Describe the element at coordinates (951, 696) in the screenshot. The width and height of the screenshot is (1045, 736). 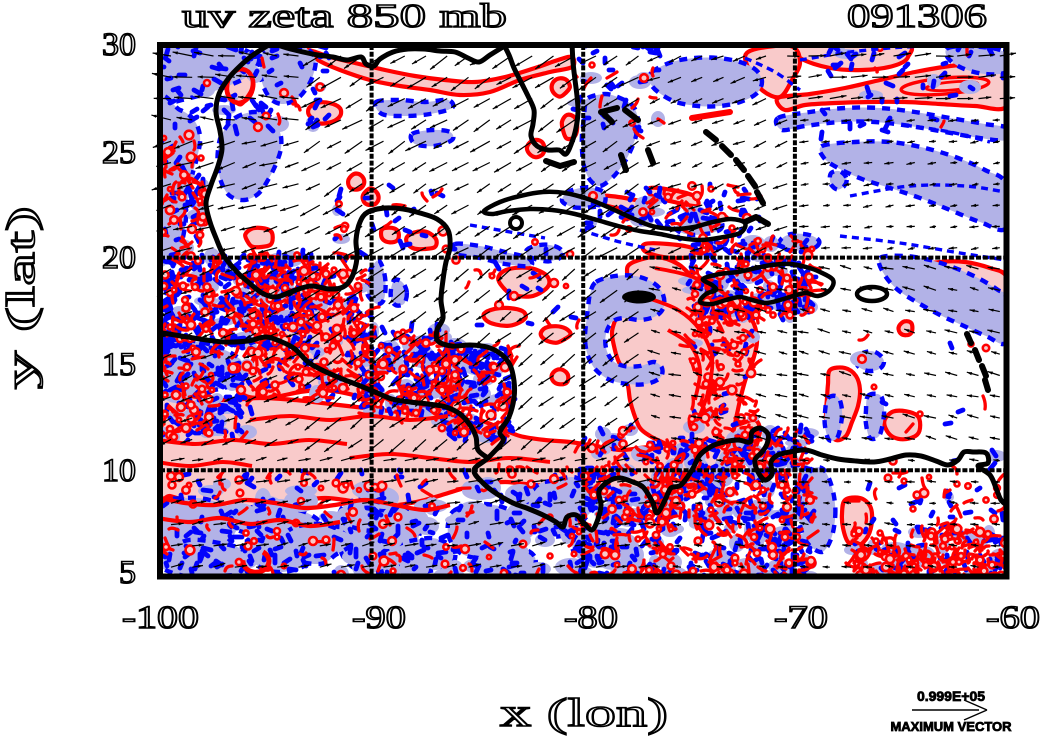
I see `svg-text: 0.999E+05` at that location.